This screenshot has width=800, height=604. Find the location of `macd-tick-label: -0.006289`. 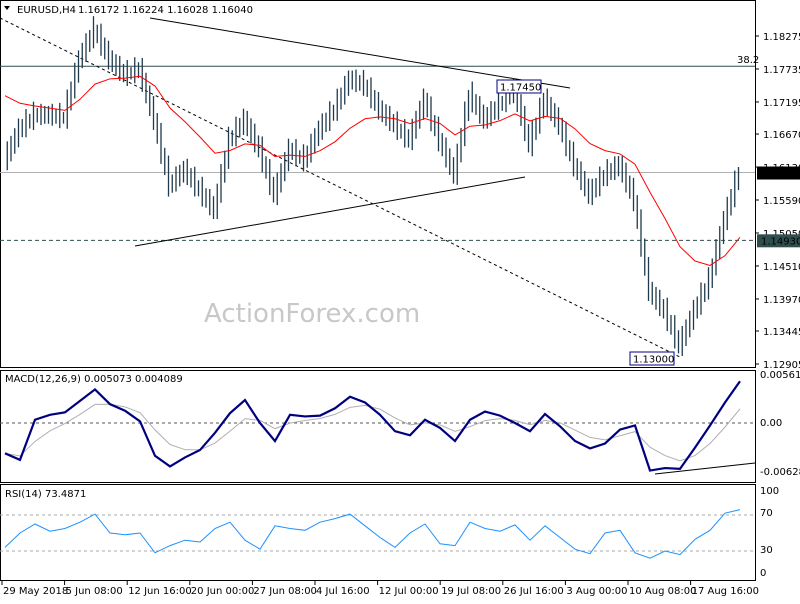

macd-tick-label: -0.006289 is located at coordinates (780, 472).